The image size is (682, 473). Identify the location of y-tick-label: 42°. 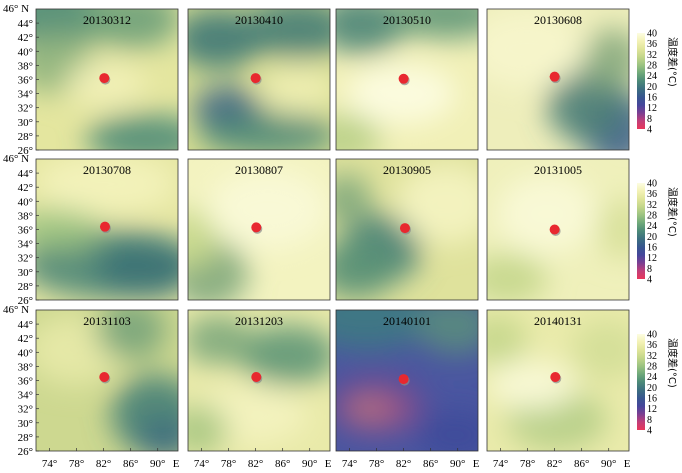
(25, 38).